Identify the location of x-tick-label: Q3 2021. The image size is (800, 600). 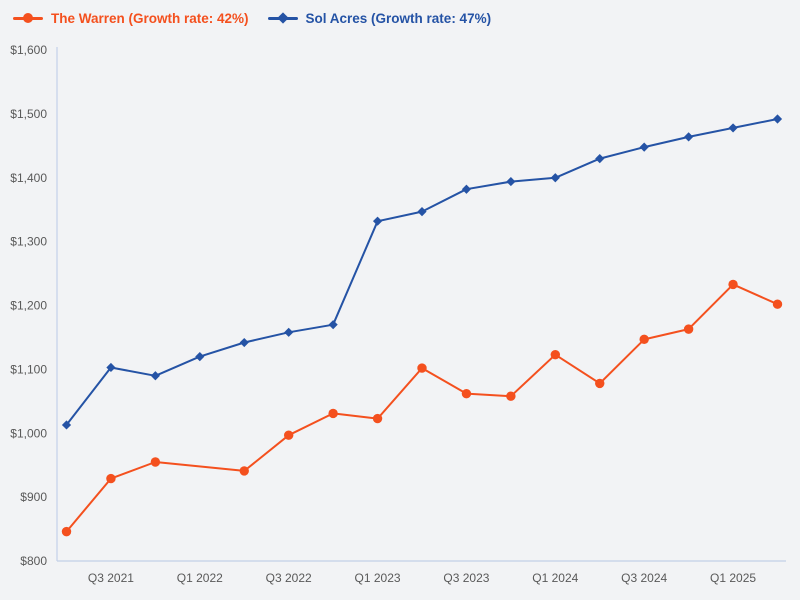
(111, 578).